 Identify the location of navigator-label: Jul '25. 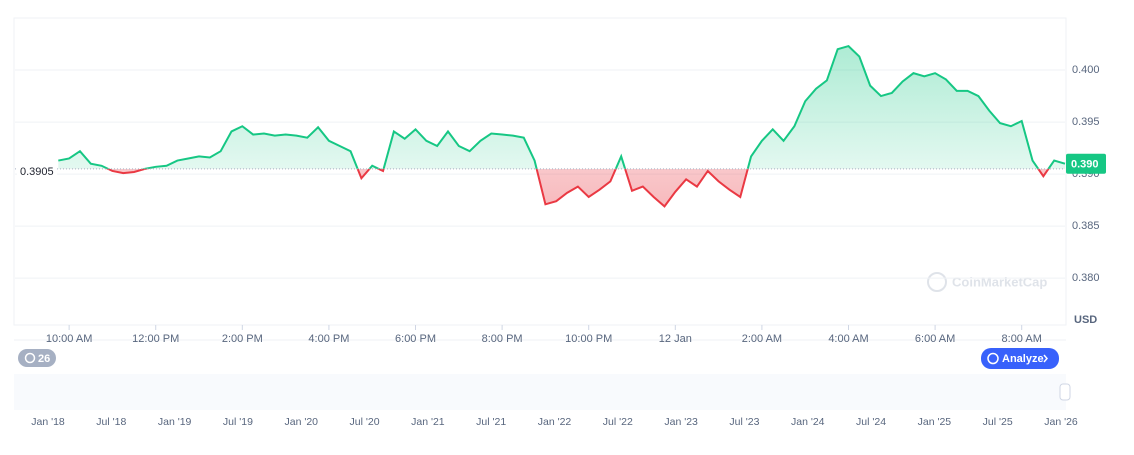
(998, 422).